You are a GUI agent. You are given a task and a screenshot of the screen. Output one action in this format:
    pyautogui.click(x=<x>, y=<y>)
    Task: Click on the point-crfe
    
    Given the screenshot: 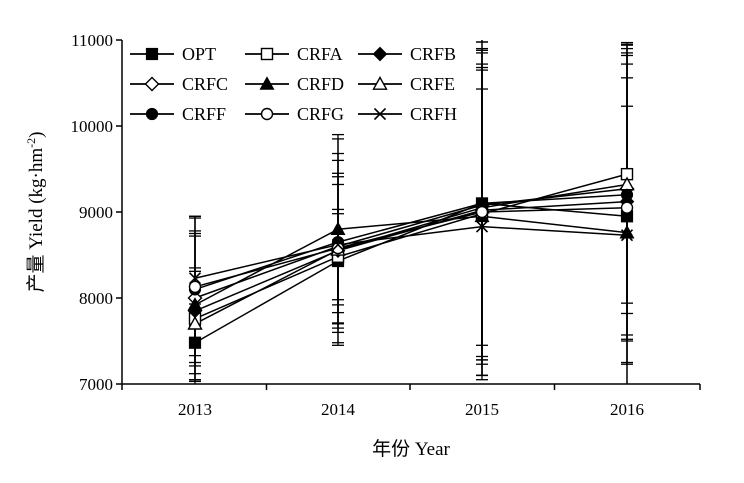 What is the action you would take?
    pyautogui.click(x=195, y=322)
    